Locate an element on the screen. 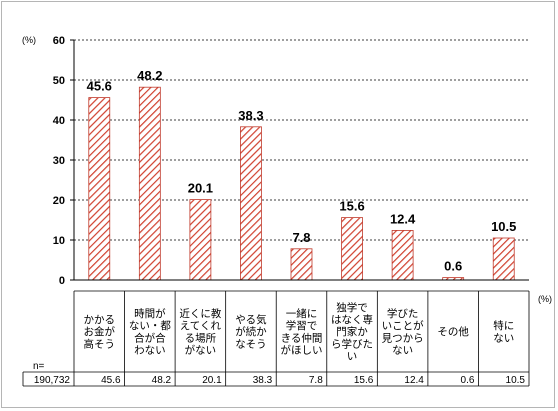 Image resolution: width=558 pixels, height=411 pixels. y-tick-label-30: 30 is located at coordinates (59, 161).